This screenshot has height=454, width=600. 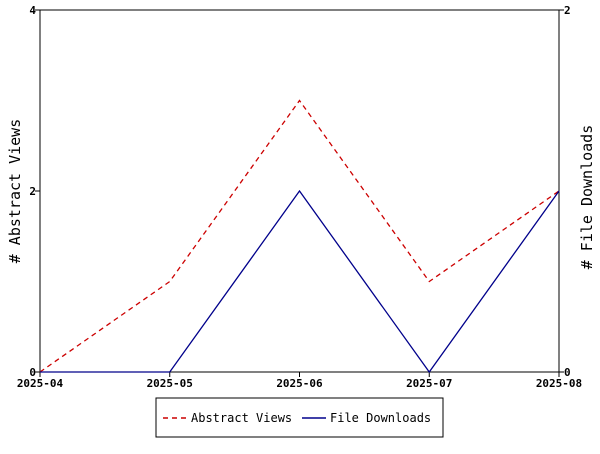 What do you see at coordinates (587, 197) in the screenshot?
I see `y-axis-right-title: # File Downloads` at bounding box center [587, 197].